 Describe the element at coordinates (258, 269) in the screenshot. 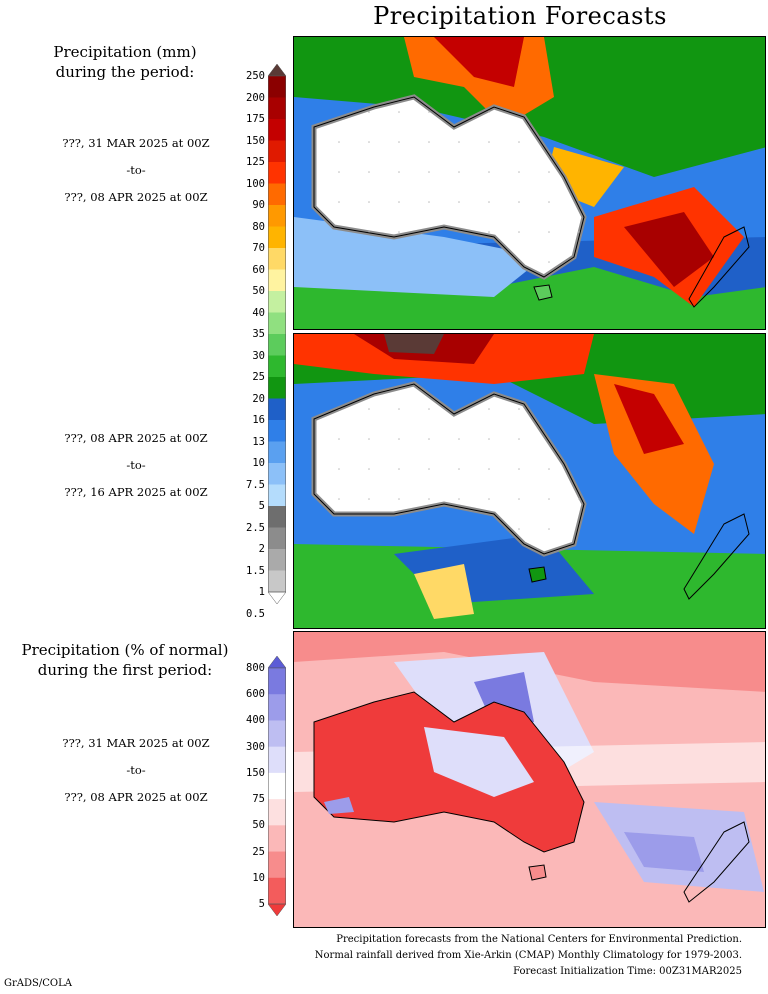

I see `colorbar-tick-label: 60` at that location.